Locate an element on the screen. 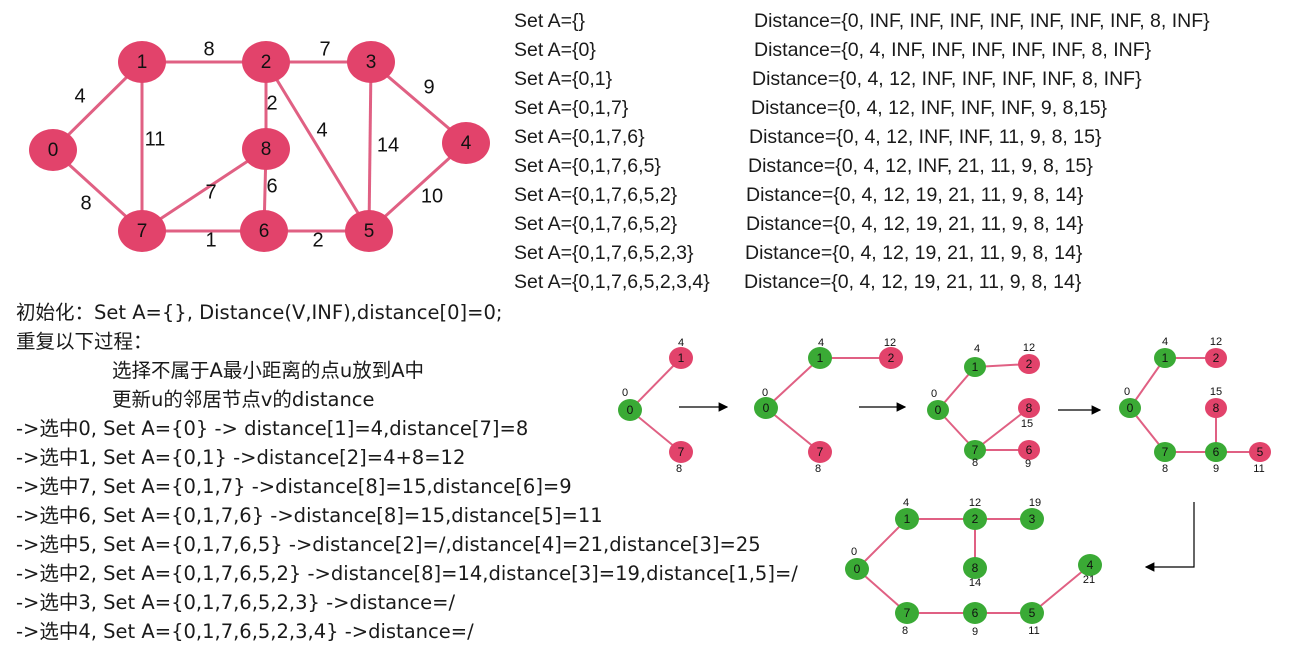  node-3: 3 is located at coordinates (371, 62).